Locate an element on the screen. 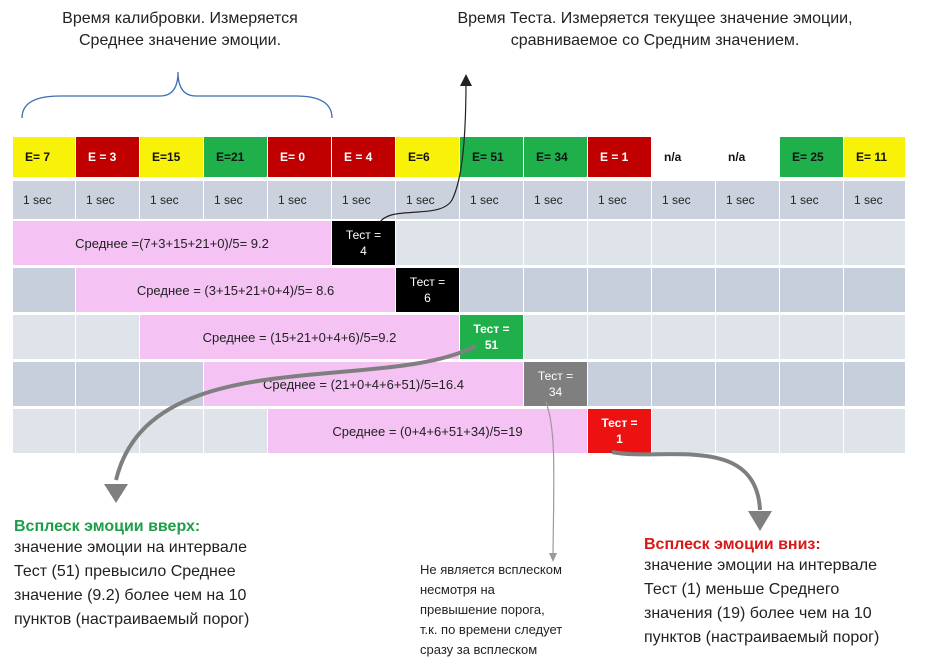  test-value: 51 is located at coordinates (491, 345).